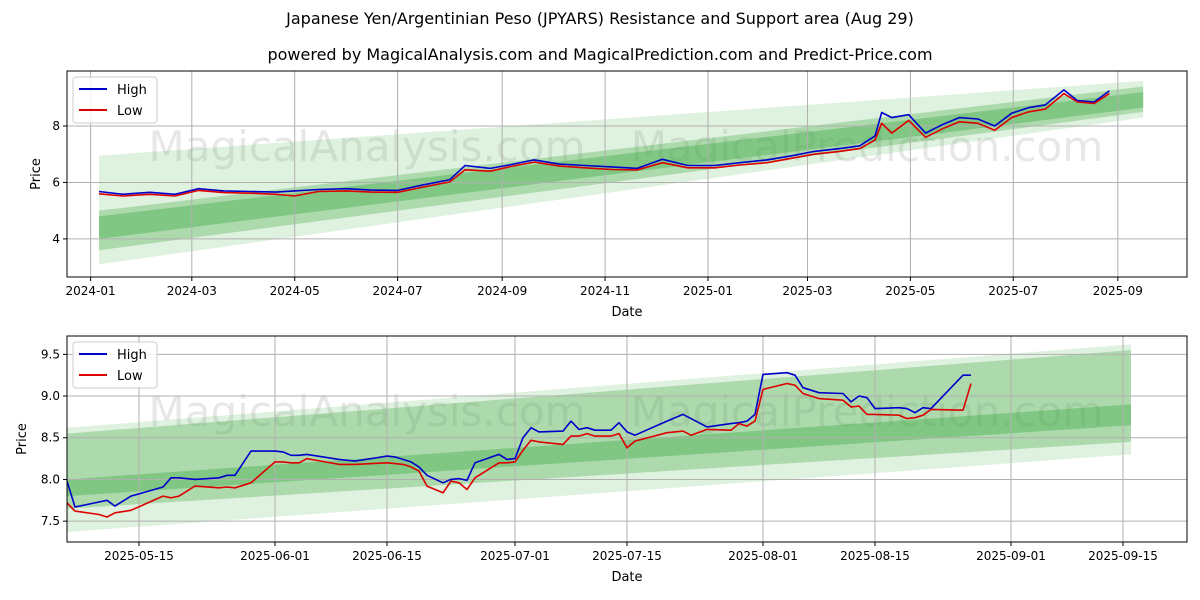 The height and width of the screenshot is (600, 1200). Describe the element at coordinates (56, 126) in the screenshot. I see `y-tick-label: 8` at that location.